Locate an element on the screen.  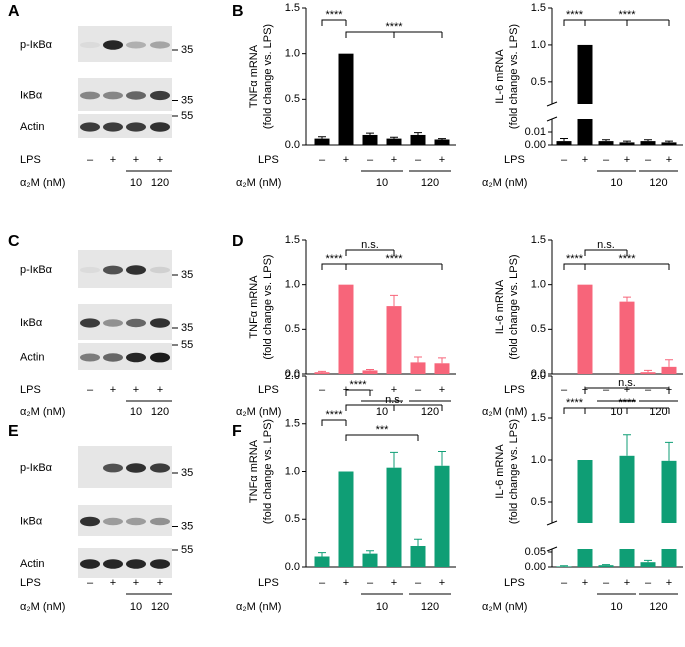
y-axis-label: (fold change vs. LPS) is located at coordinates (268, 76).